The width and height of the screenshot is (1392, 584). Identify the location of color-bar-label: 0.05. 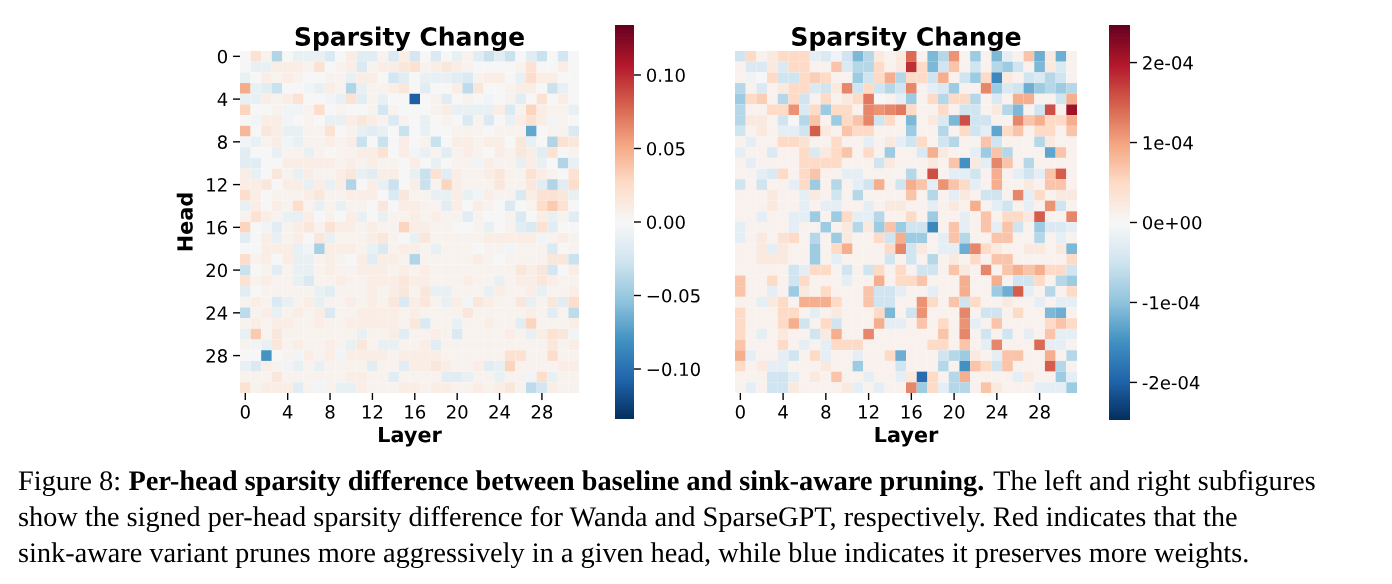
(666, 148).